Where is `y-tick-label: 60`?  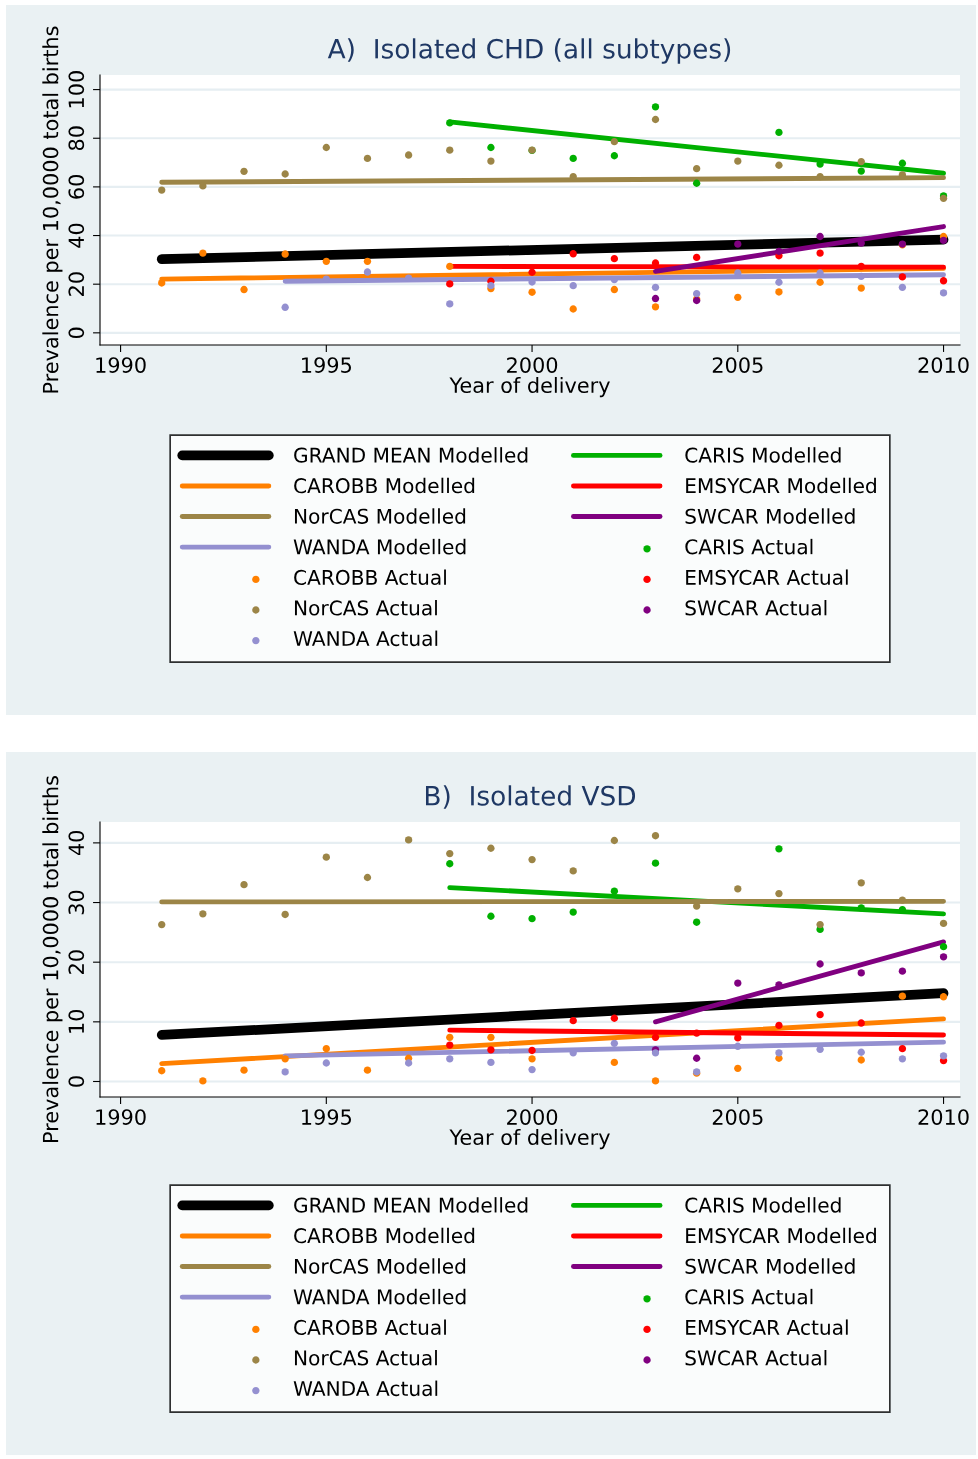
y-tick-label: 60 is located at coordinates (76, 187).